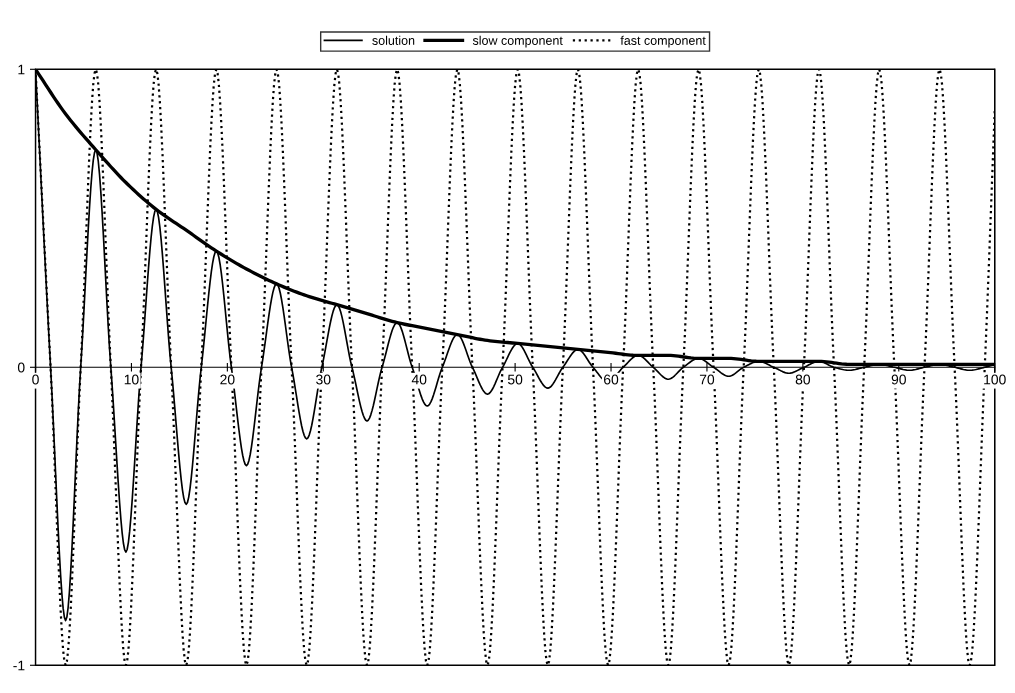 This screenshot has width=1015, height=693. Describe the element at coordinates (227, 379) in the screenshot. I see `x-tick-label: 20` at that location.